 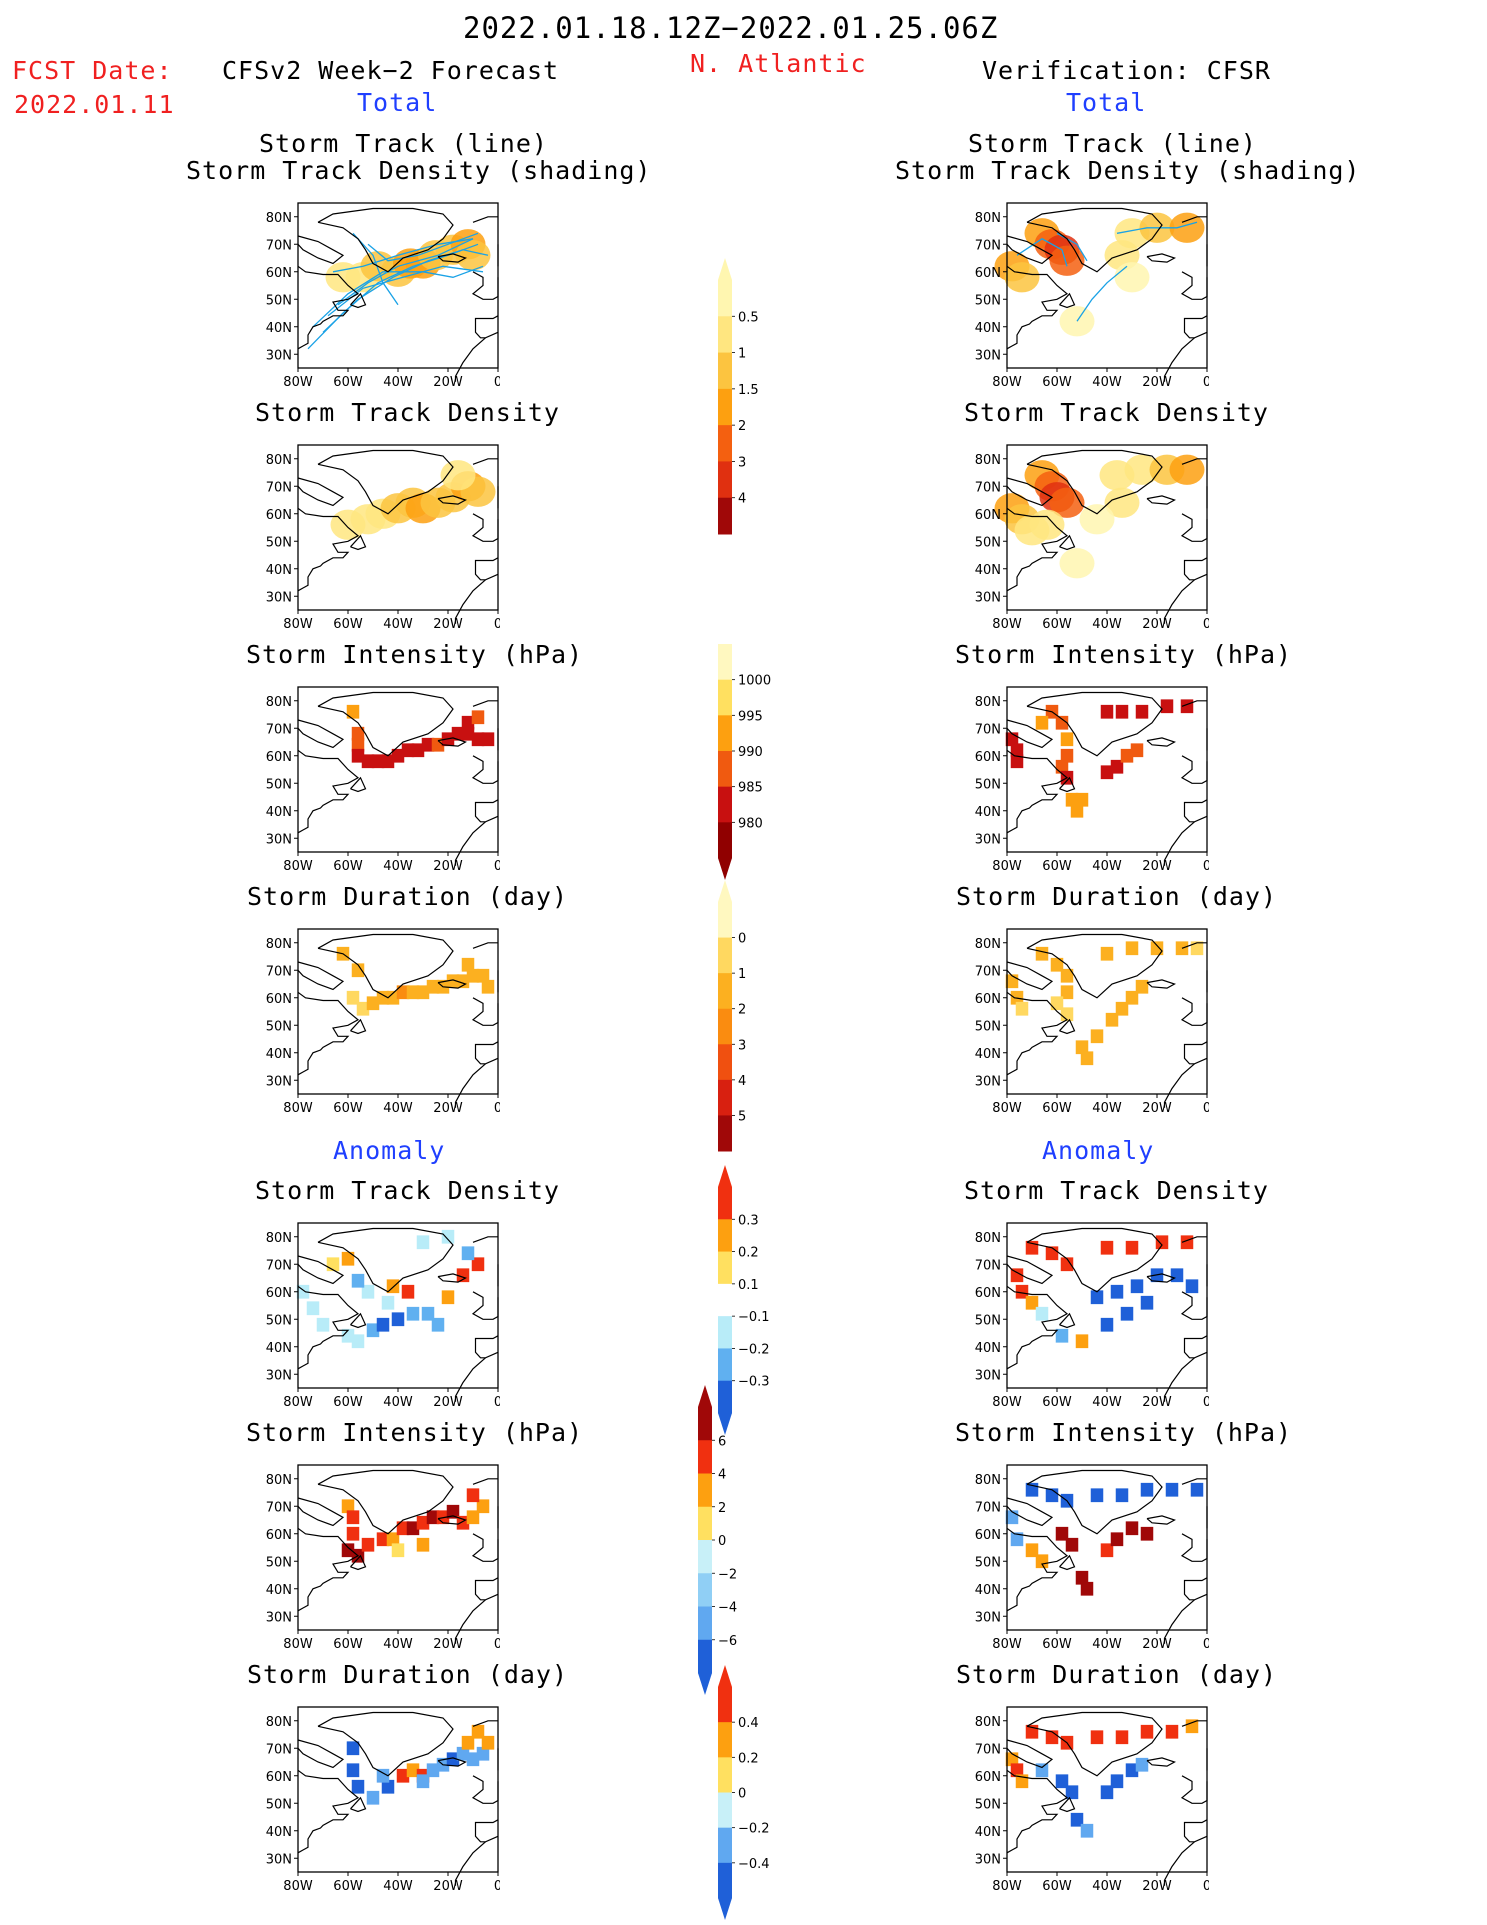 What do you see at coordinates (1195, 1589) in the screenshot?
I see `coastline-iberia` at bounding box center [1195, 1589].